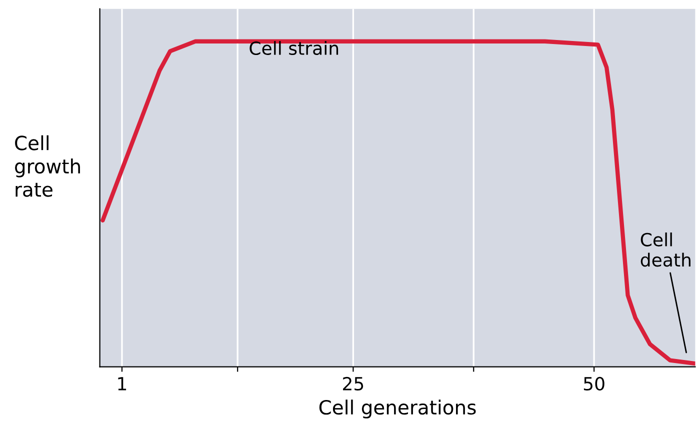  What do you see at coordinates (594, 383) in the screenshot?
I see `x-tick-label: 50` at bounding box center [594, 383].